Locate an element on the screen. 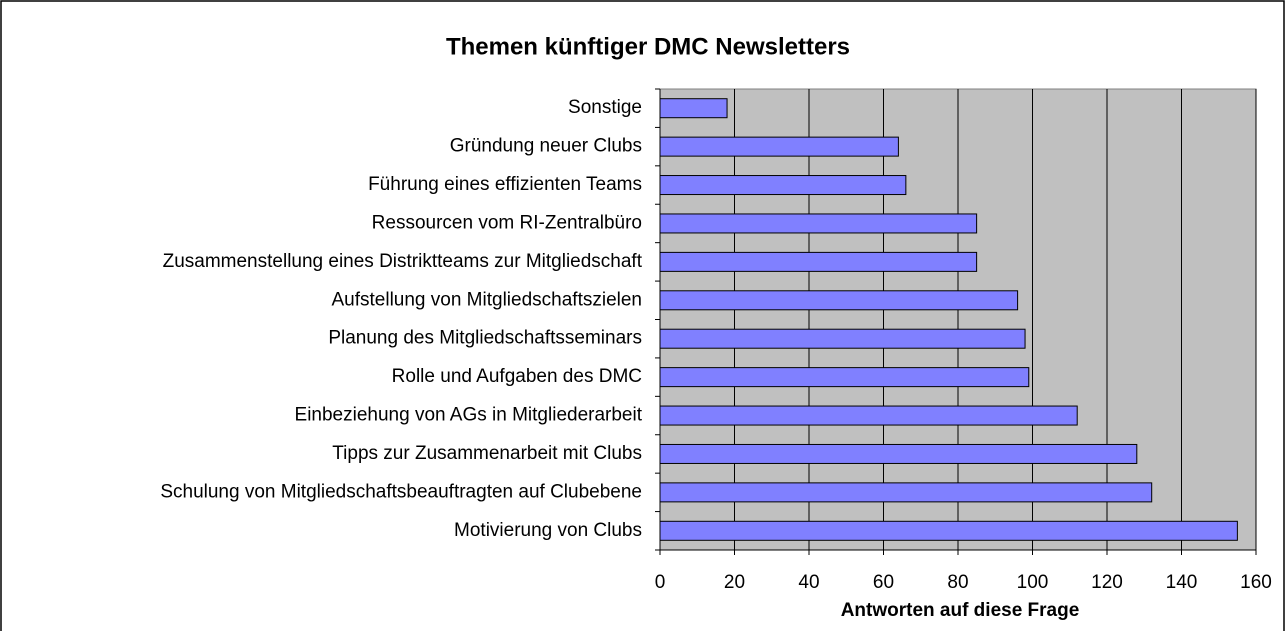  y-tick-label: Planung des Mitgliedschaftsseminars is located at coordinates (485, 338).